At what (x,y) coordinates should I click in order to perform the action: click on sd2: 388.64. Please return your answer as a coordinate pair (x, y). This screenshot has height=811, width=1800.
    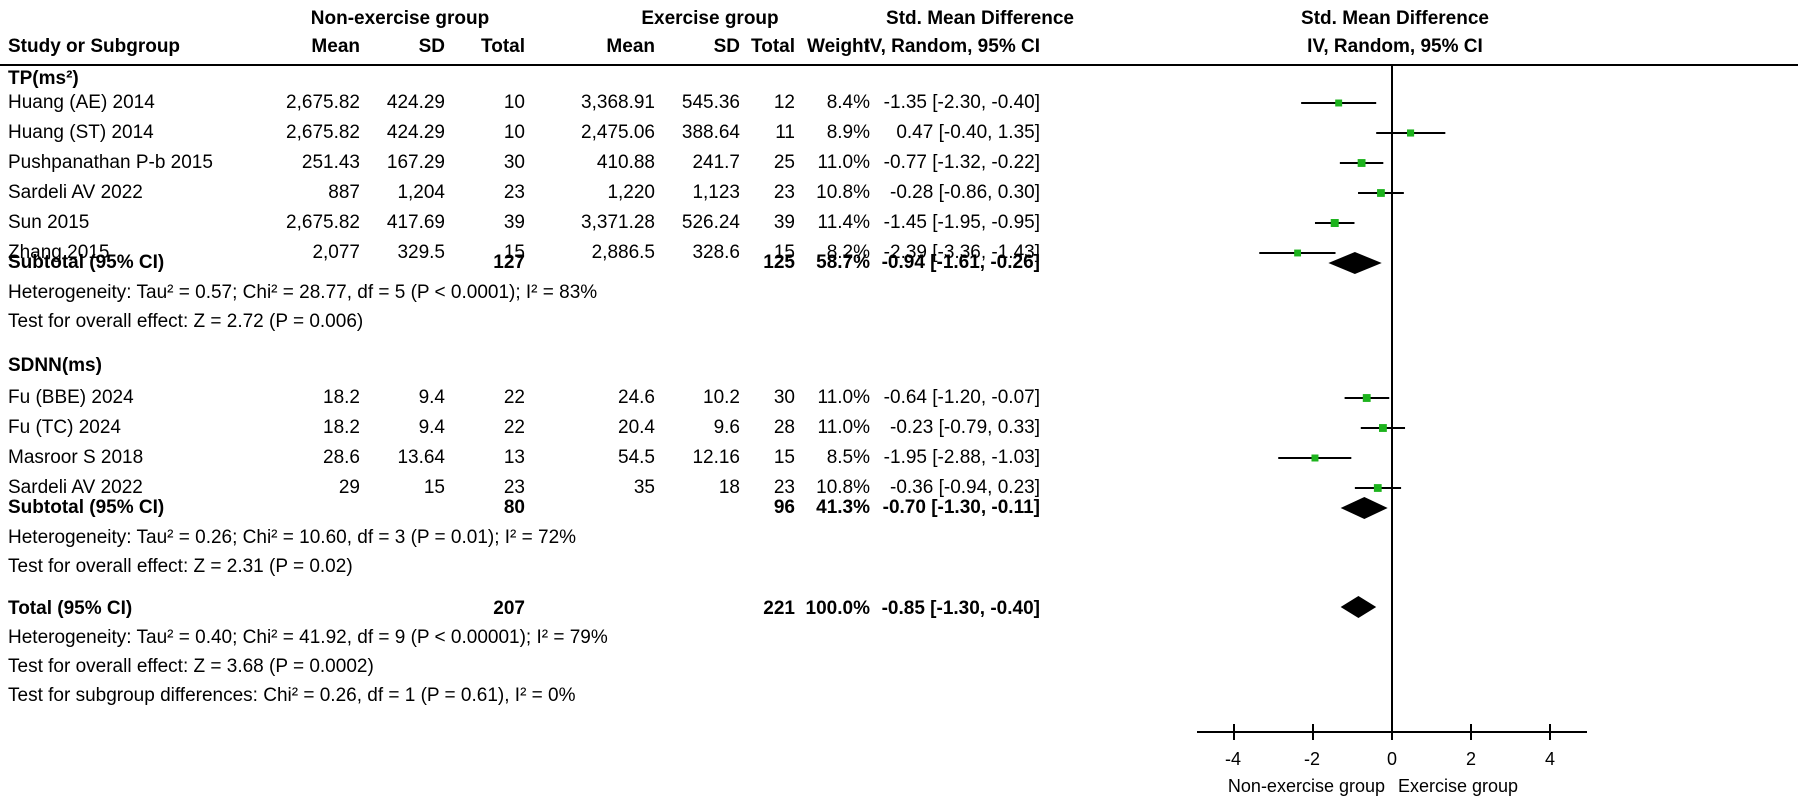
    Looking at the image, I should click on (710, 132).